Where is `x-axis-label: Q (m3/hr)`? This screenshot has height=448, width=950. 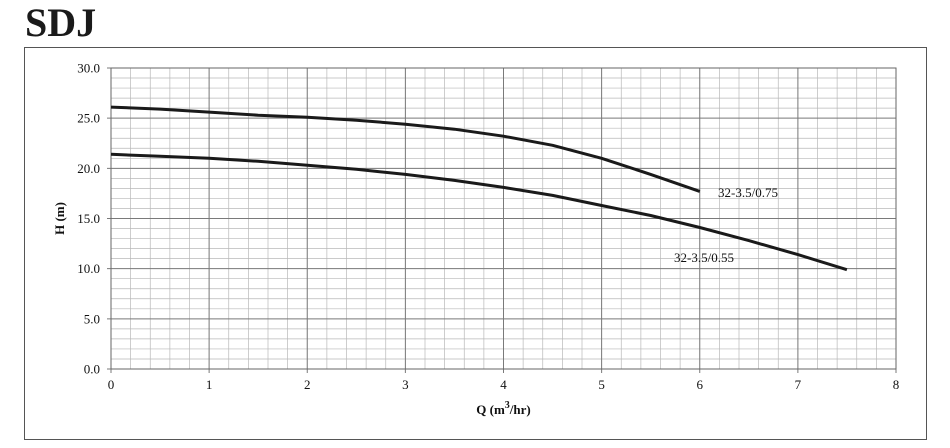
x-axis-label: Q (m3/hr) is located at coordinates (503, 408).